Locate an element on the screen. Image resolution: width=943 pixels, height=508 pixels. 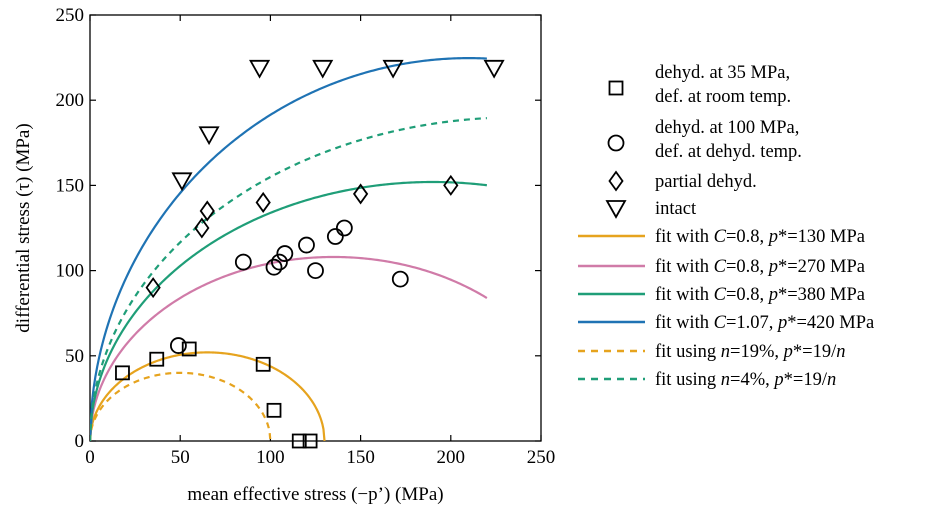
legend-label-part: *=130 MPa is located at coordinates (821, 237).